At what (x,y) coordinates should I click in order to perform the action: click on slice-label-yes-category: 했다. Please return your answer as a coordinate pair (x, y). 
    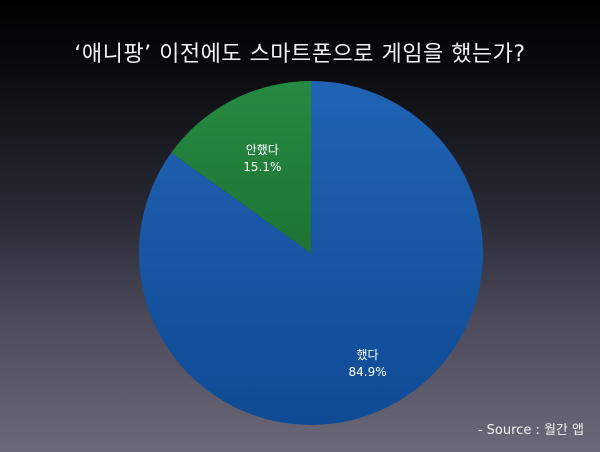
    Looking at the image, I should click on (368, 355).